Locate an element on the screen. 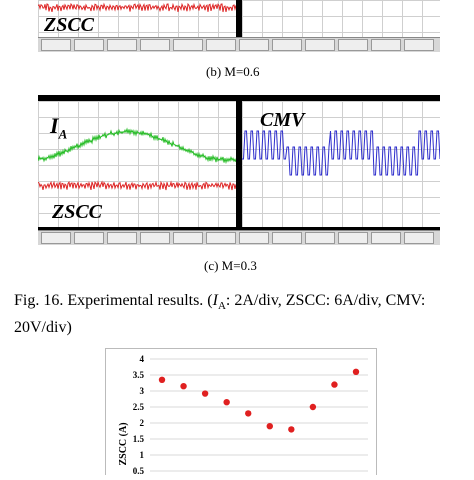 This screenshot has height=480, width=474. y-tick-label: 1.5 is located at coordinates (139, 439).